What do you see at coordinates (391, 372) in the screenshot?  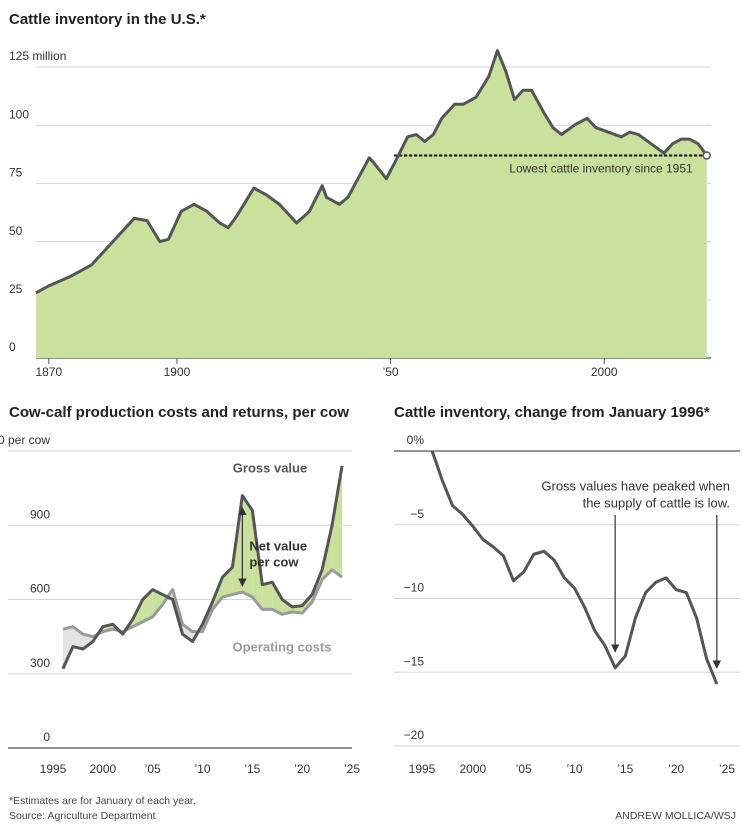 I see `x-tick-label: ’50` at bounding box center [391, 372].